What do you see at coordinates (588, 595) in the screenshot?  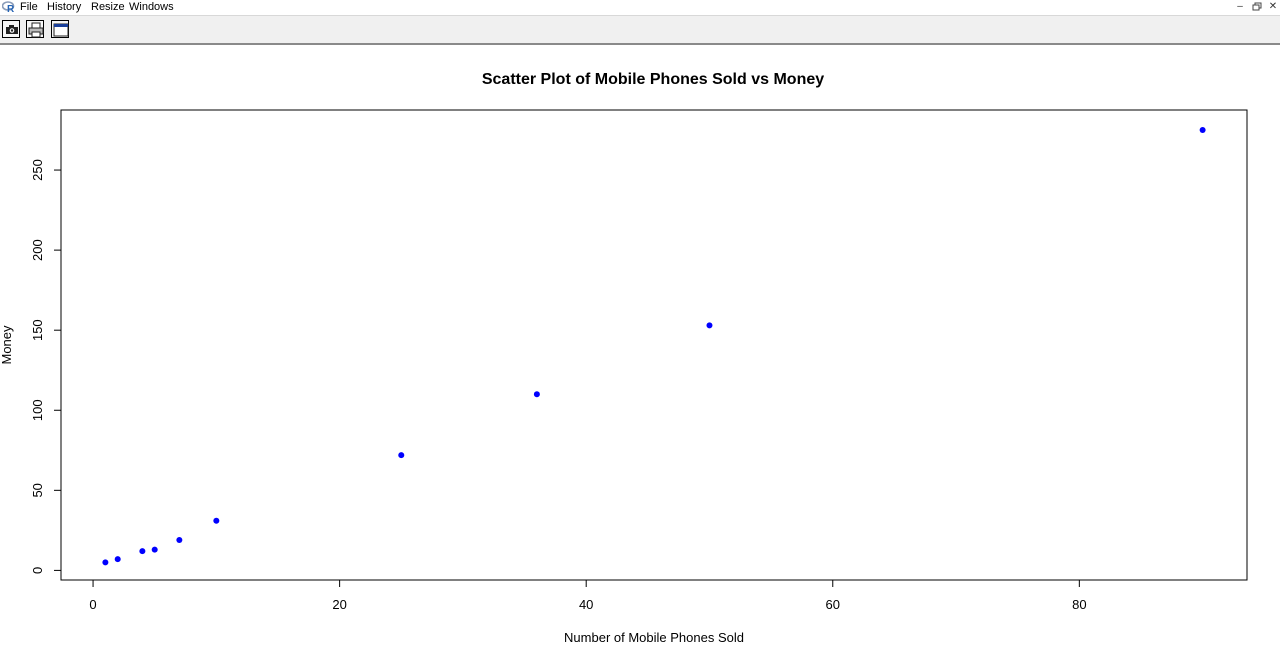 I see `x-axis: 0 20 40 60 80` at bounding box center [588, 595].